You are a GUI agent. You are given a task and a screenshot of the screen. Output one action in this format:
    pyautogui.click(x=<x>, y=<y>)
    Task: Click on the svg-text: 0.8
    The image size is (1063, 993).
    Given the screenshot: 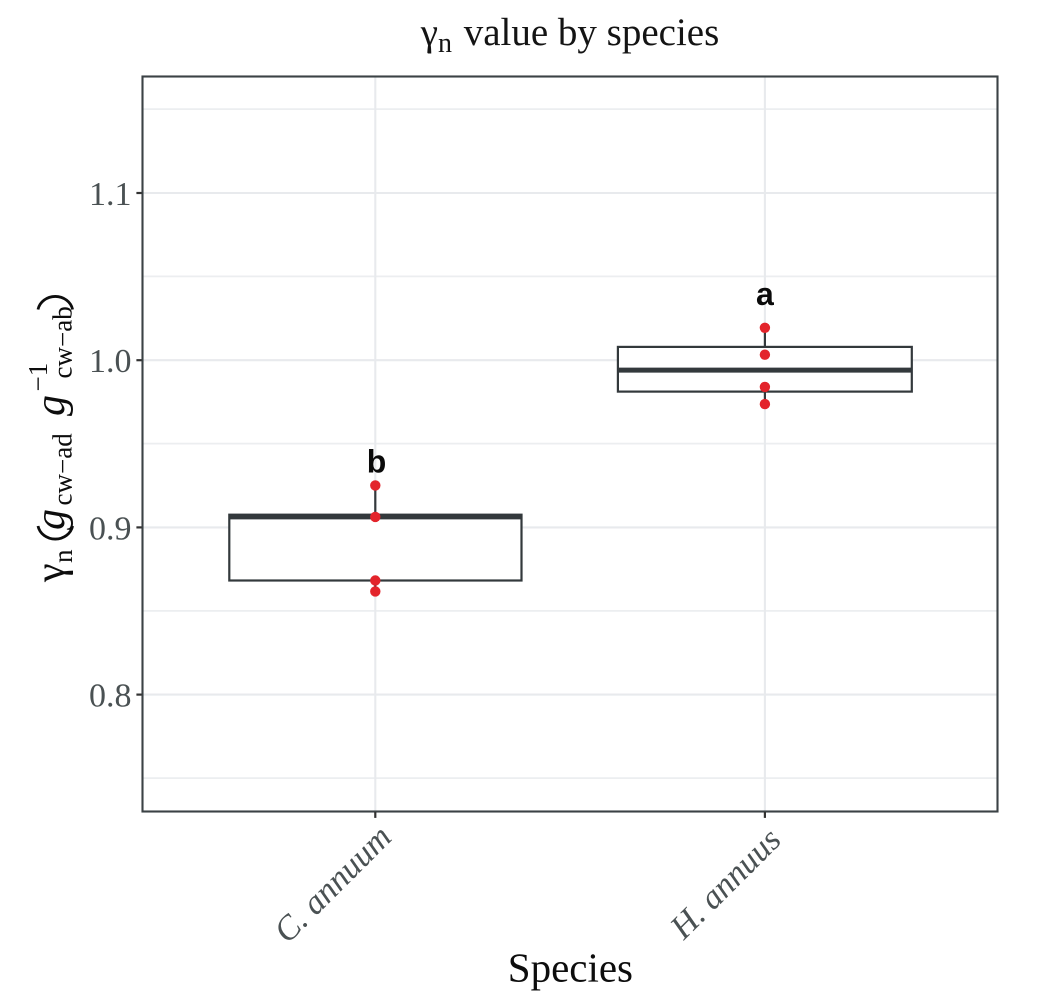 What is the action you would take?
    pyautogui.click(x=110, y=696)
    